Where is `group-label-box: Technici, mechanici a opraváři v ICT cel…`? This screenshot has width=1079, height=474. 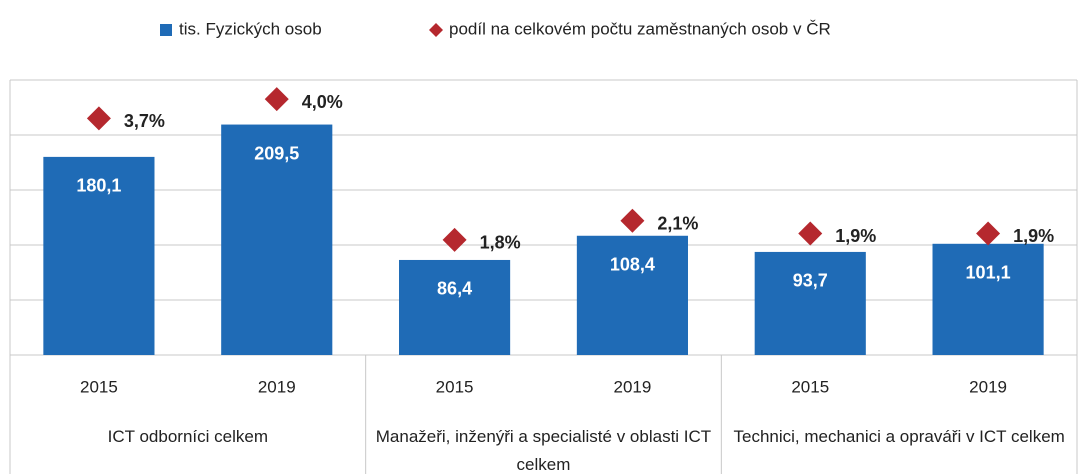
group-label-box: Technici, mechanici a opraváři v ICT cel… is located at coordinates (899, 436).